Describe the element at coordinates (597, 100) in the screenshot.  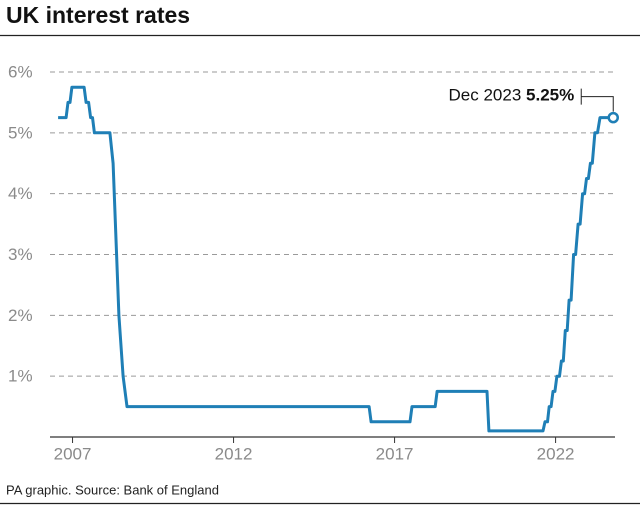
I see `annotation-leader` at that location.